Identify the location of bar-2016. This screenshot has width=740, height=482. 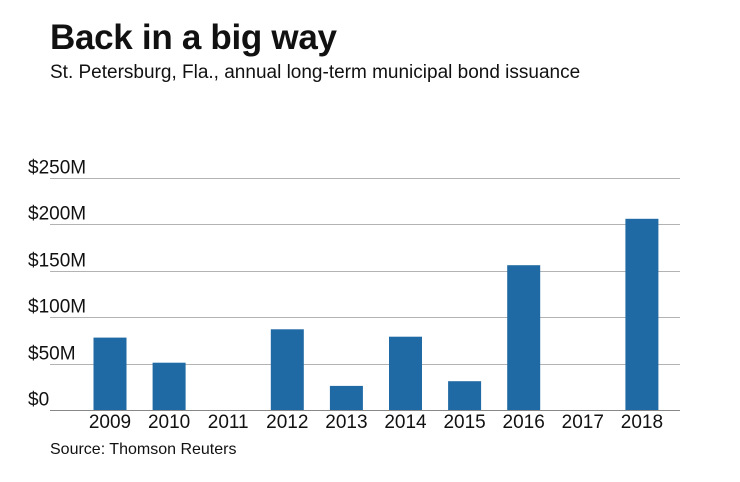
(524, 337).